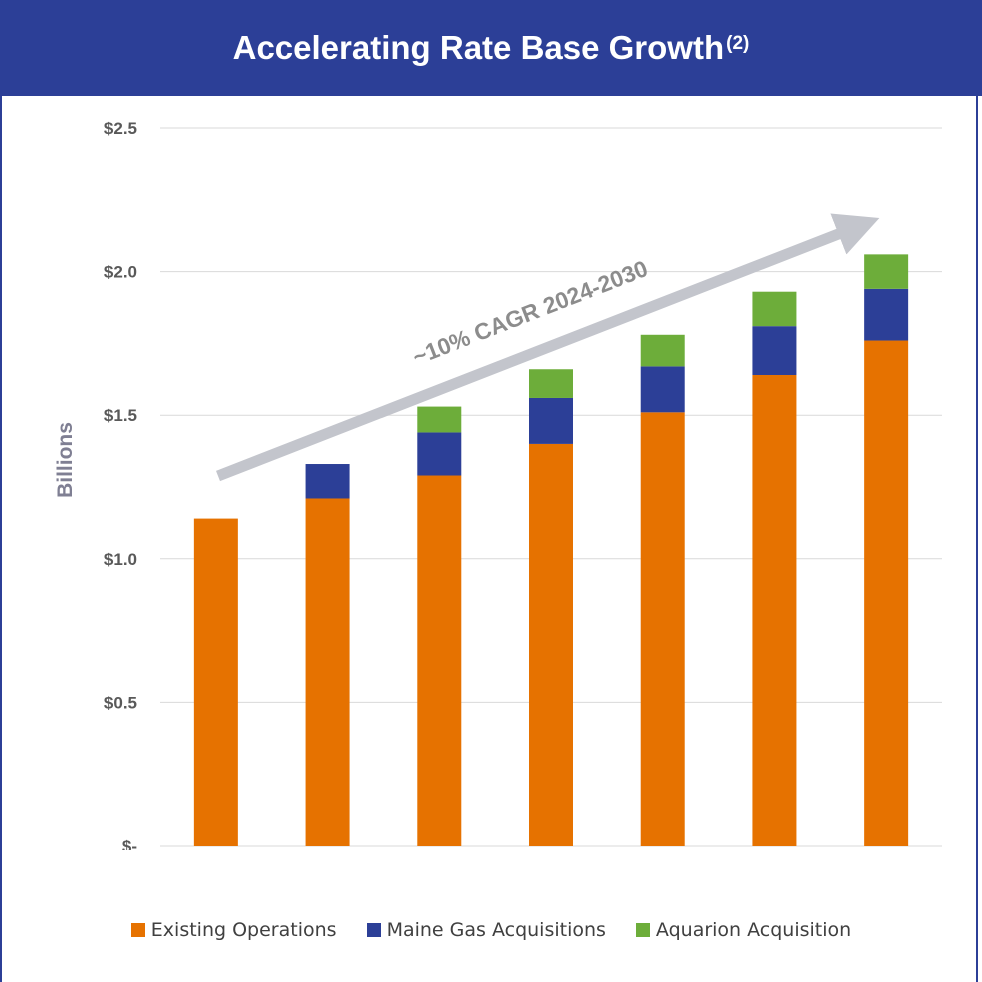 This screenshot has width=982, height=982. I want to click on y-tick-label: $2.0, so click(120, 272).